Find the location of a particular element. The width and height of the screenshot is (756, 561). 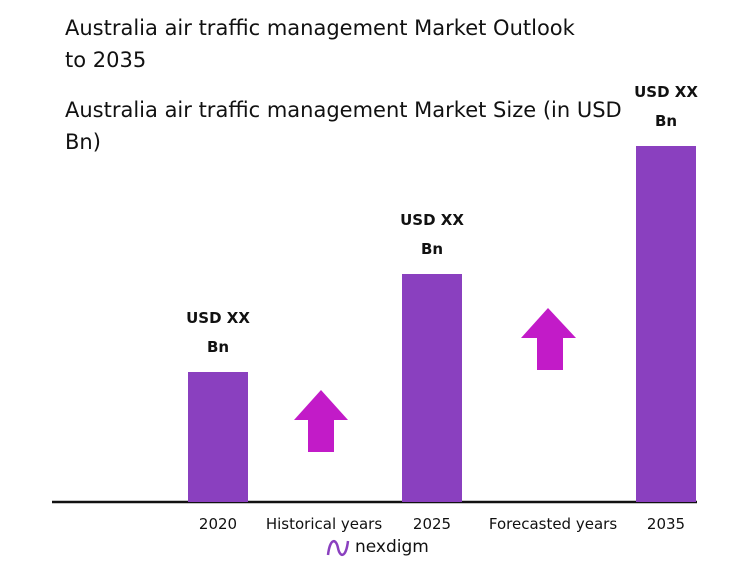

annotation: Historical years is located at coordinates (324, 524).